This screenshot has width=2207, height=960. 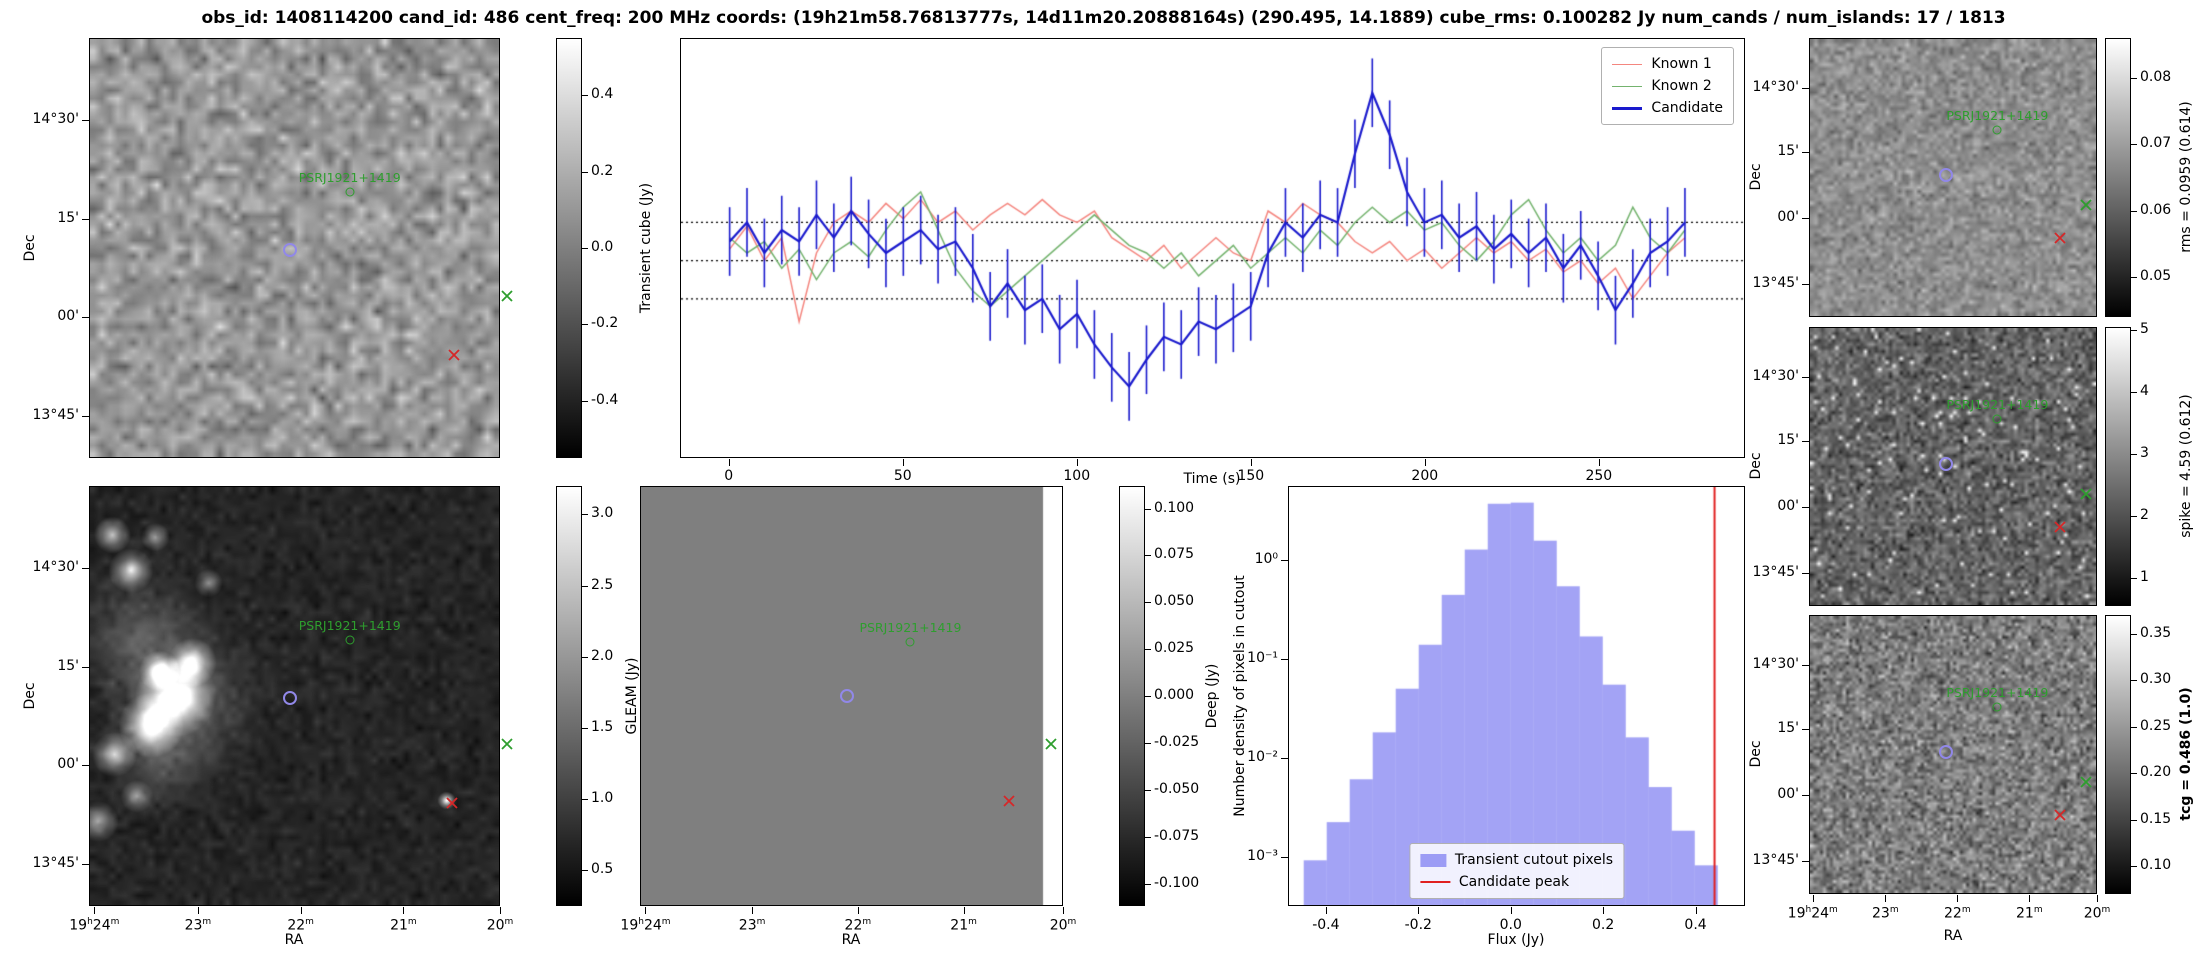 What do you see at coordinates (1177, 835) in the screenshot?
I see `colorbar-tick-label: -0.075` at bounding box center [1177, 835].